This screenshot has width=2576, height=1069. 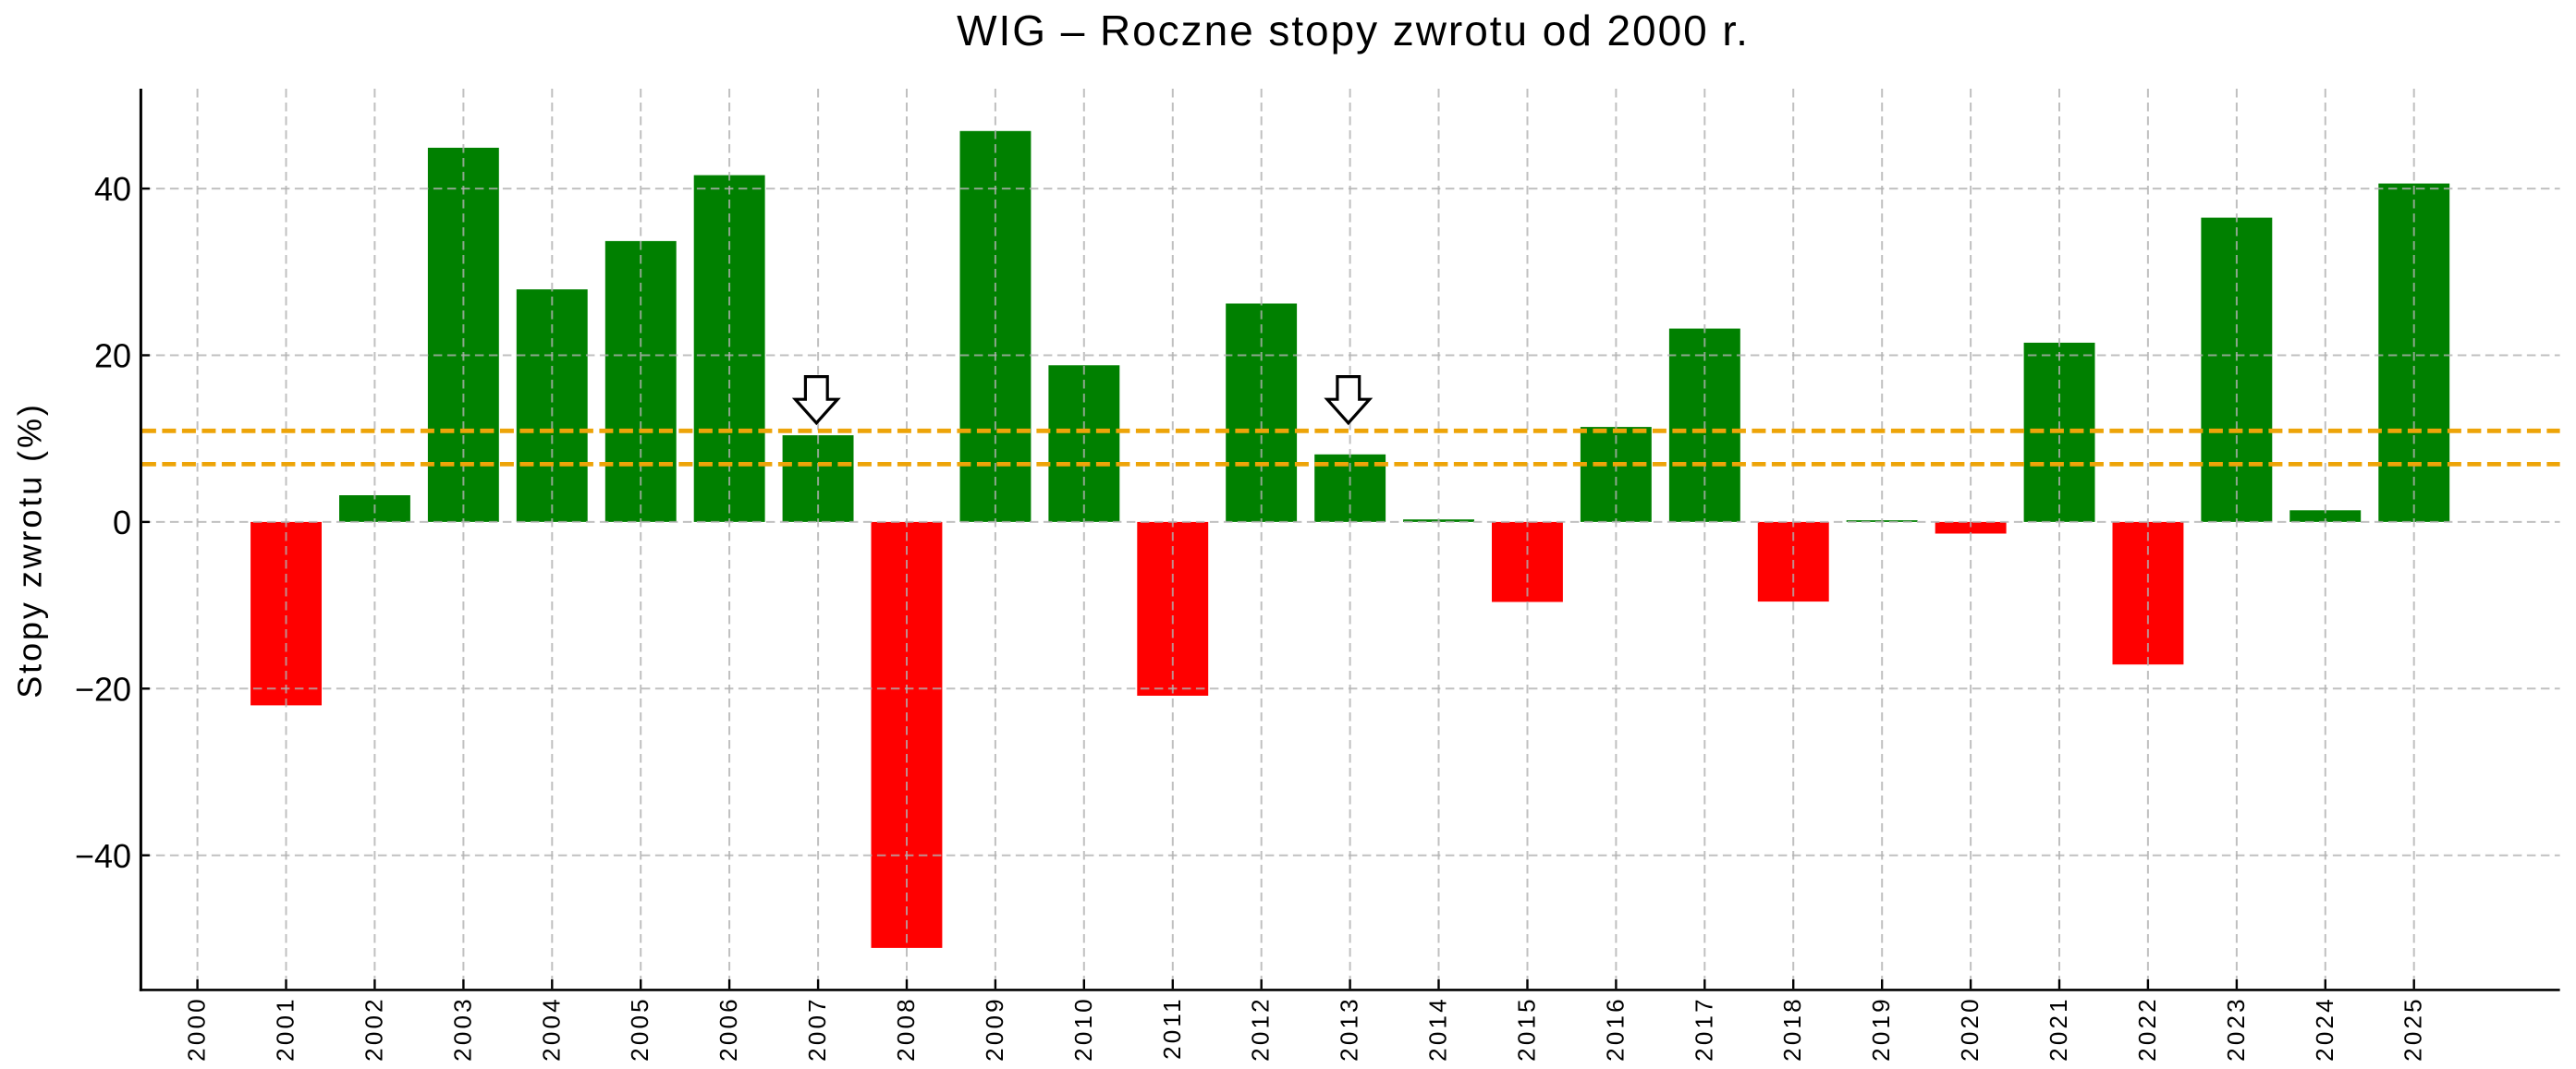 What do you see at coordinates (1353, 30) in the screenshot?
I see `svg-text:WIG – Roczne stopy zwrotu od 2: WIG – Roczne stopy zwrotu od 2000 r.` at bounding box center [1353, 30].